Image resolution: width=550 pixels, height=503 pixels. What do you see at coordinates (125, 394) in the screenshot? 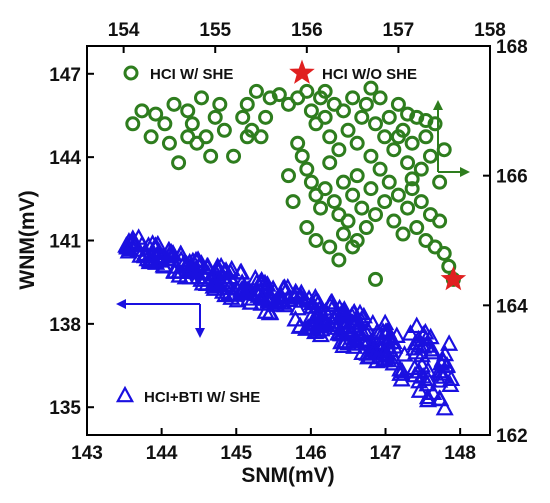
I see `legend-marker-hci-bti` at bounding box center [125, 394].